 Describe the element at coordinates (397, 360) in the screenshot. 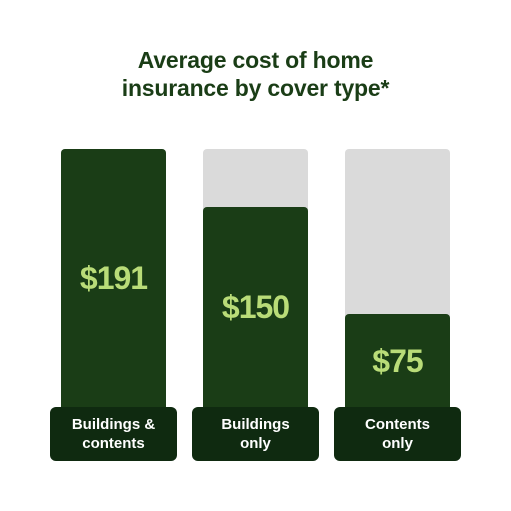

I see `bar-value-label: $75` at that location.